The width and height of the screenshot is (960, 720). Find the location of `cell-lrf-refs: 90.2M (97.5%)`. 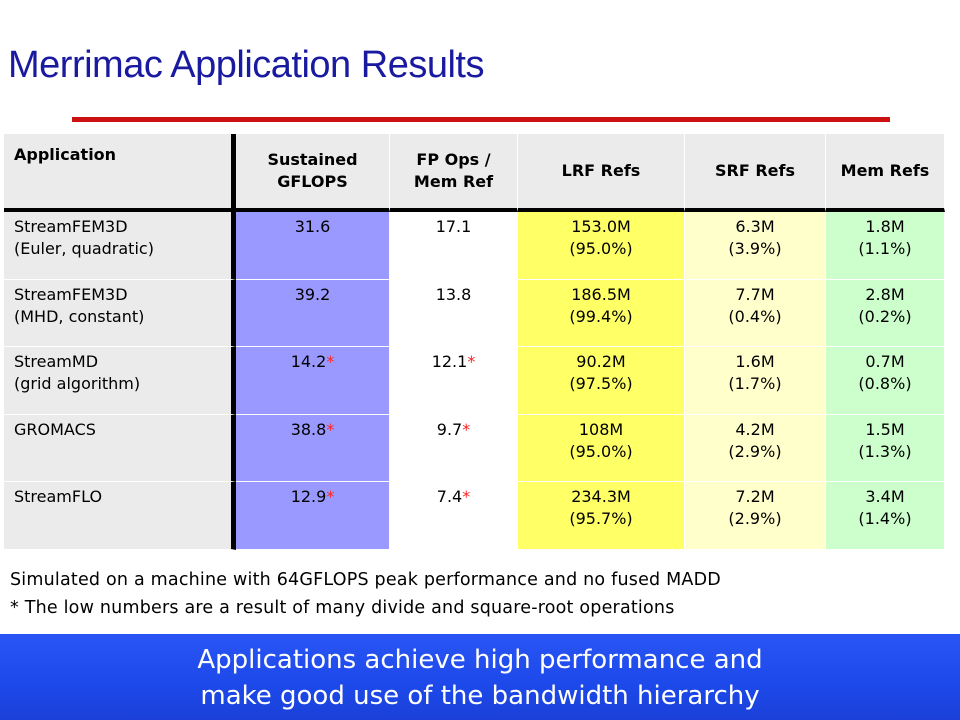

cell-lrf-refs: 90.2M (97.5%) is located at coordinates (601, 381).